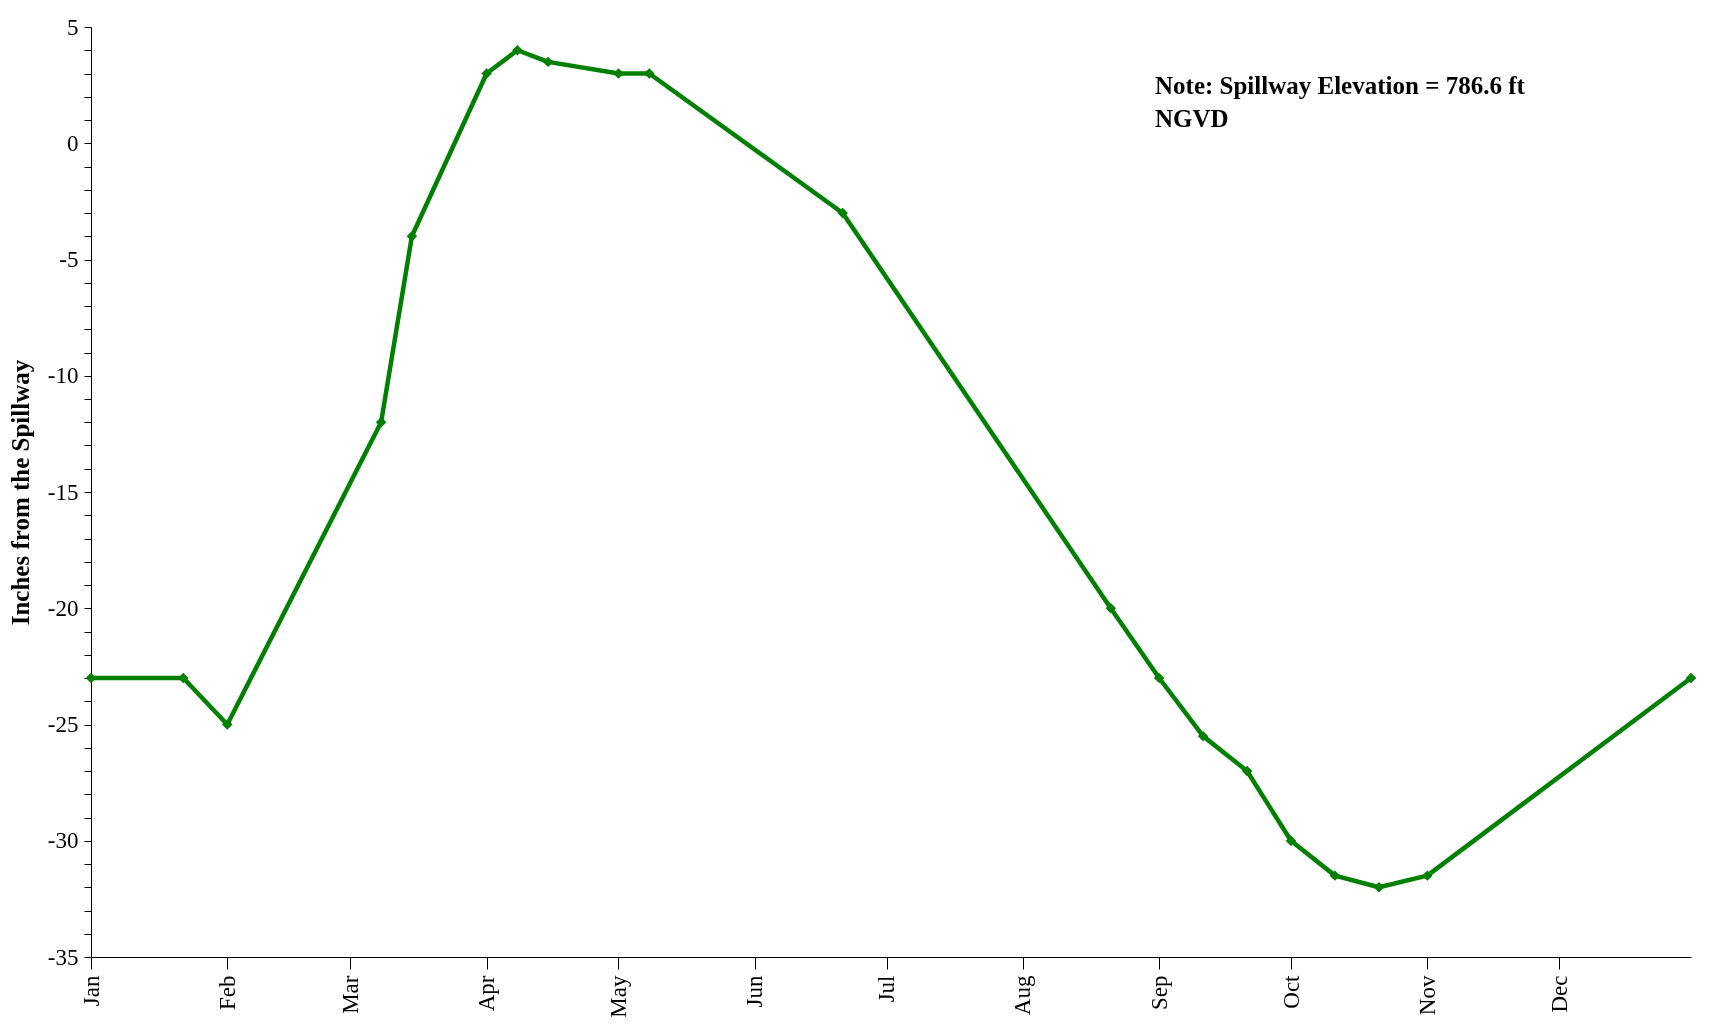  Describe the element at coordinates (487, 993) in the screenshot. I see `x-tick-label: Apr` at that location.